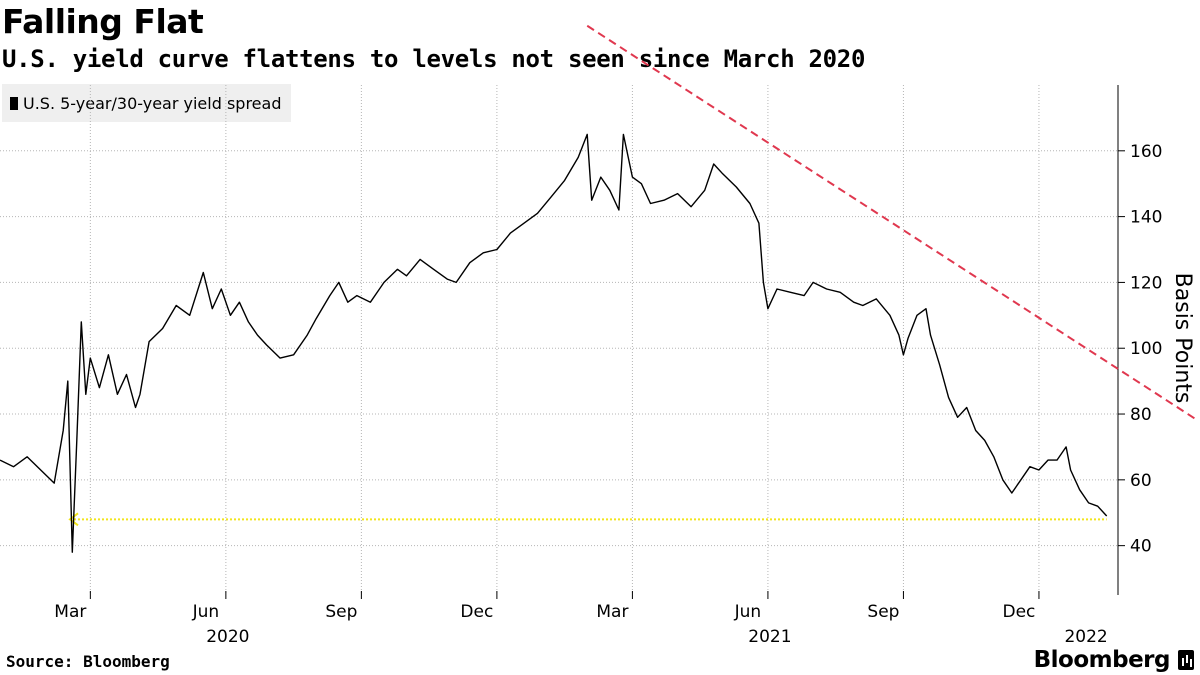  I want to click on y-axis-label: Basis Points, so click(1182, 338).